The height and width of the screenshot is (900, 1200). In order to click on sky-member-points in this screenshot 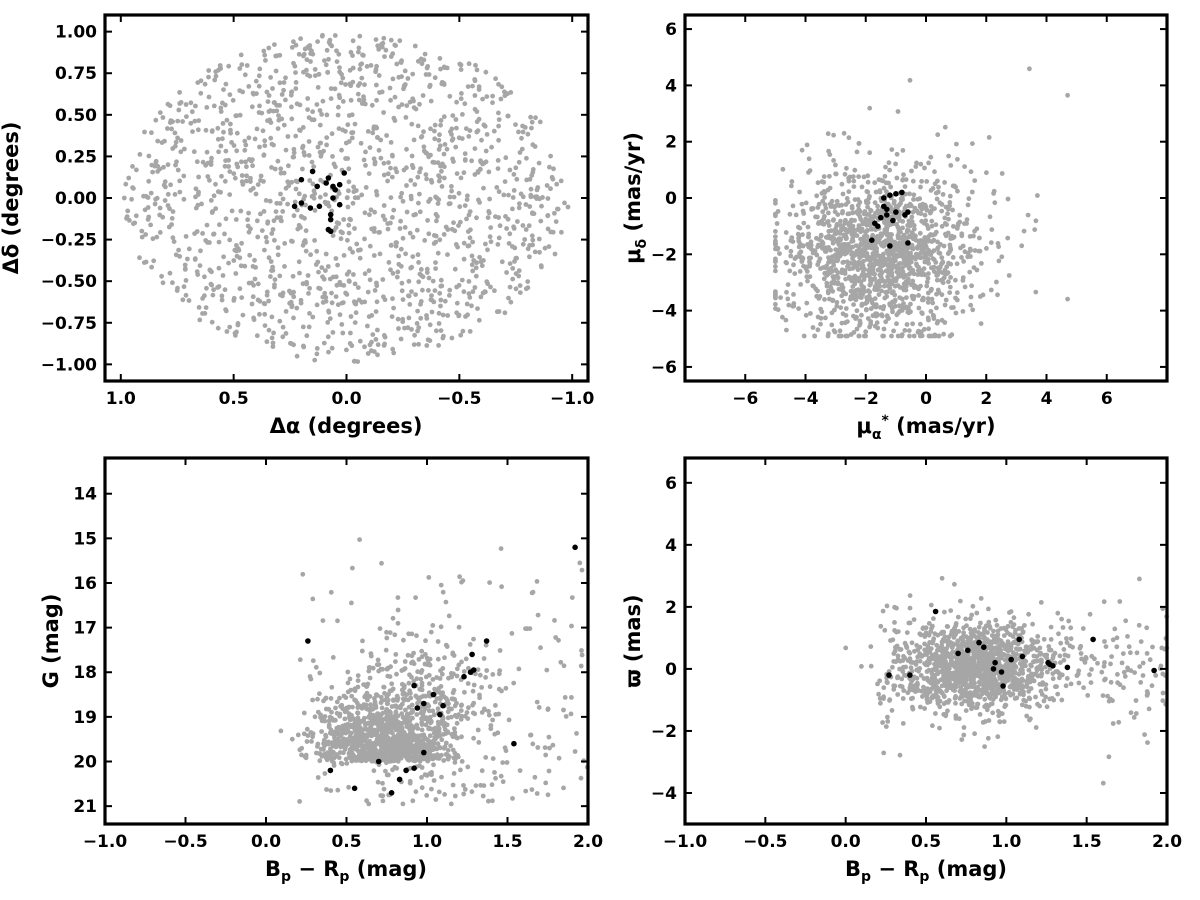, I will do `click(319, 201)`.